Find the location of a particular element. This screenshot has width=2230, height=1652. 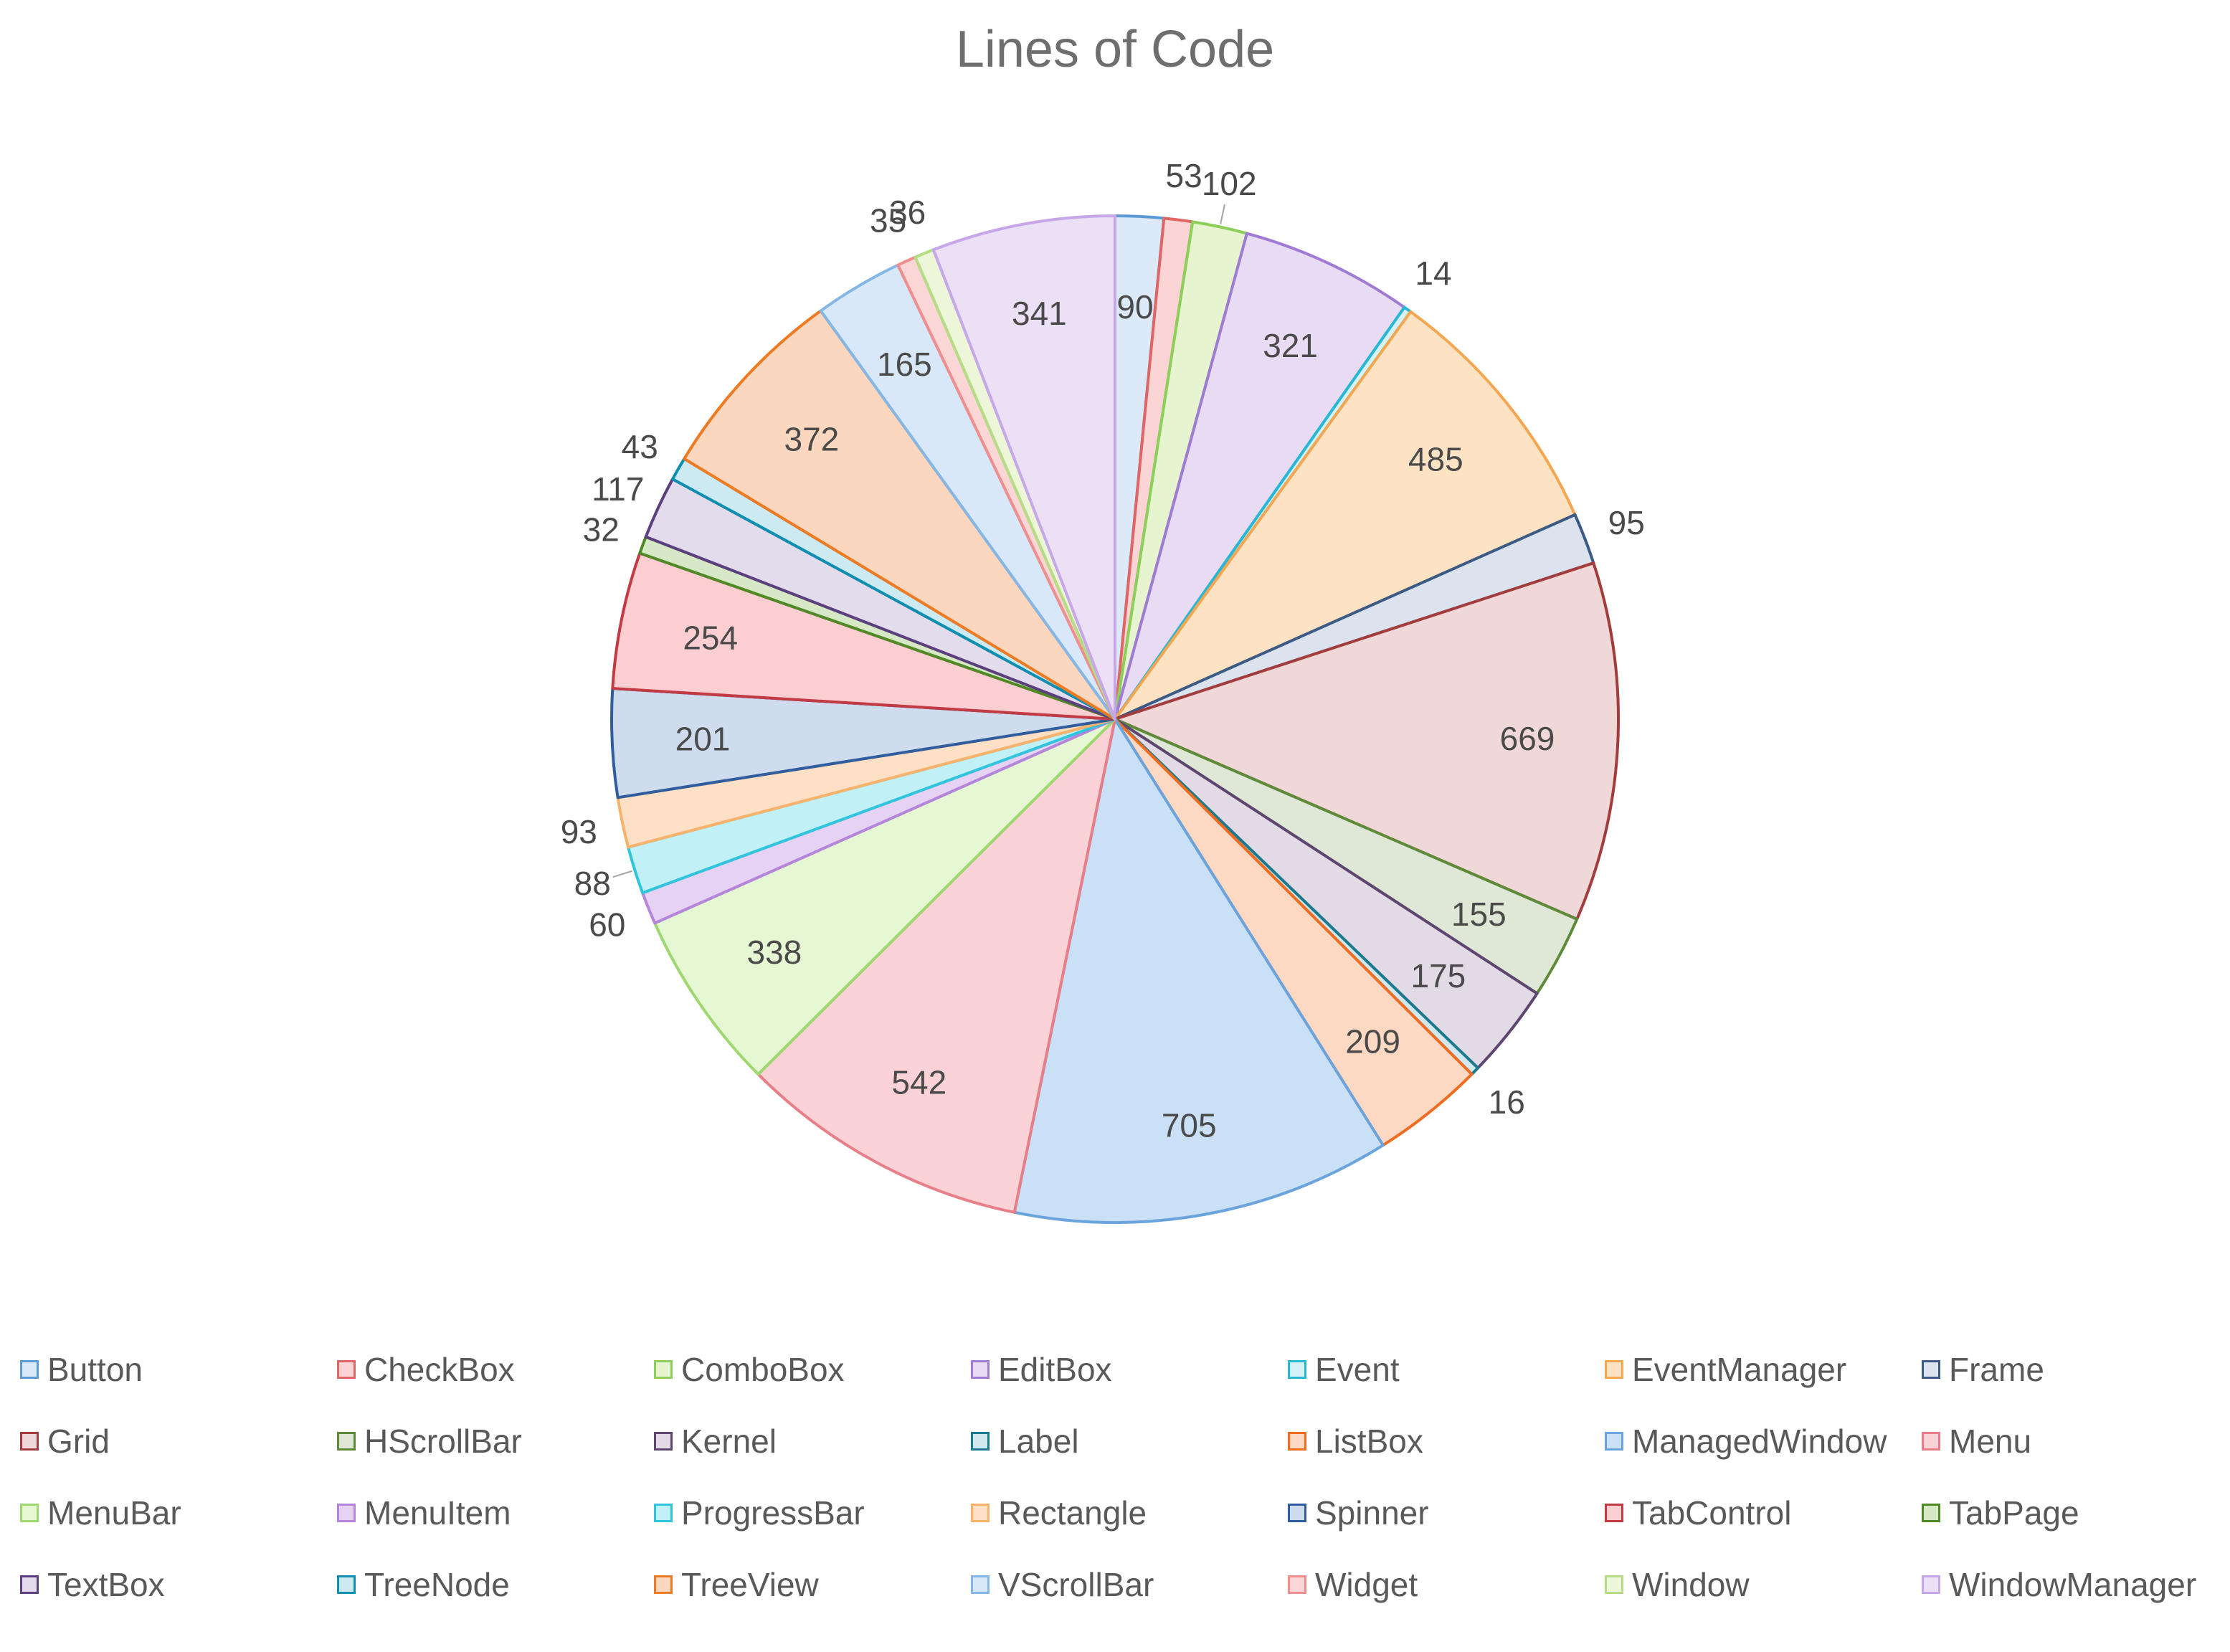

legend-item-hscrollbar: HScrollBar is located at coordinates (495, 1441).